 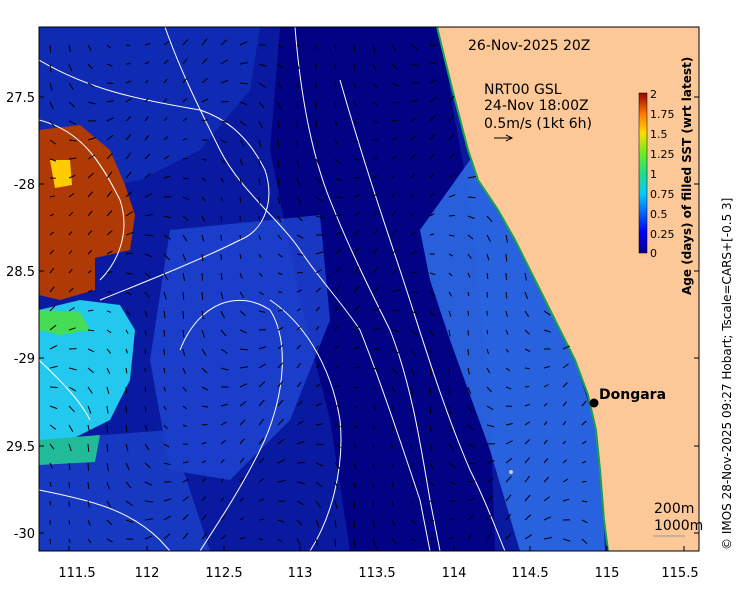 What do you see at coordinates (662, 114) in the screenshot?
I see `colorbar-tick: 1.75` at bounding box center [662, 114].